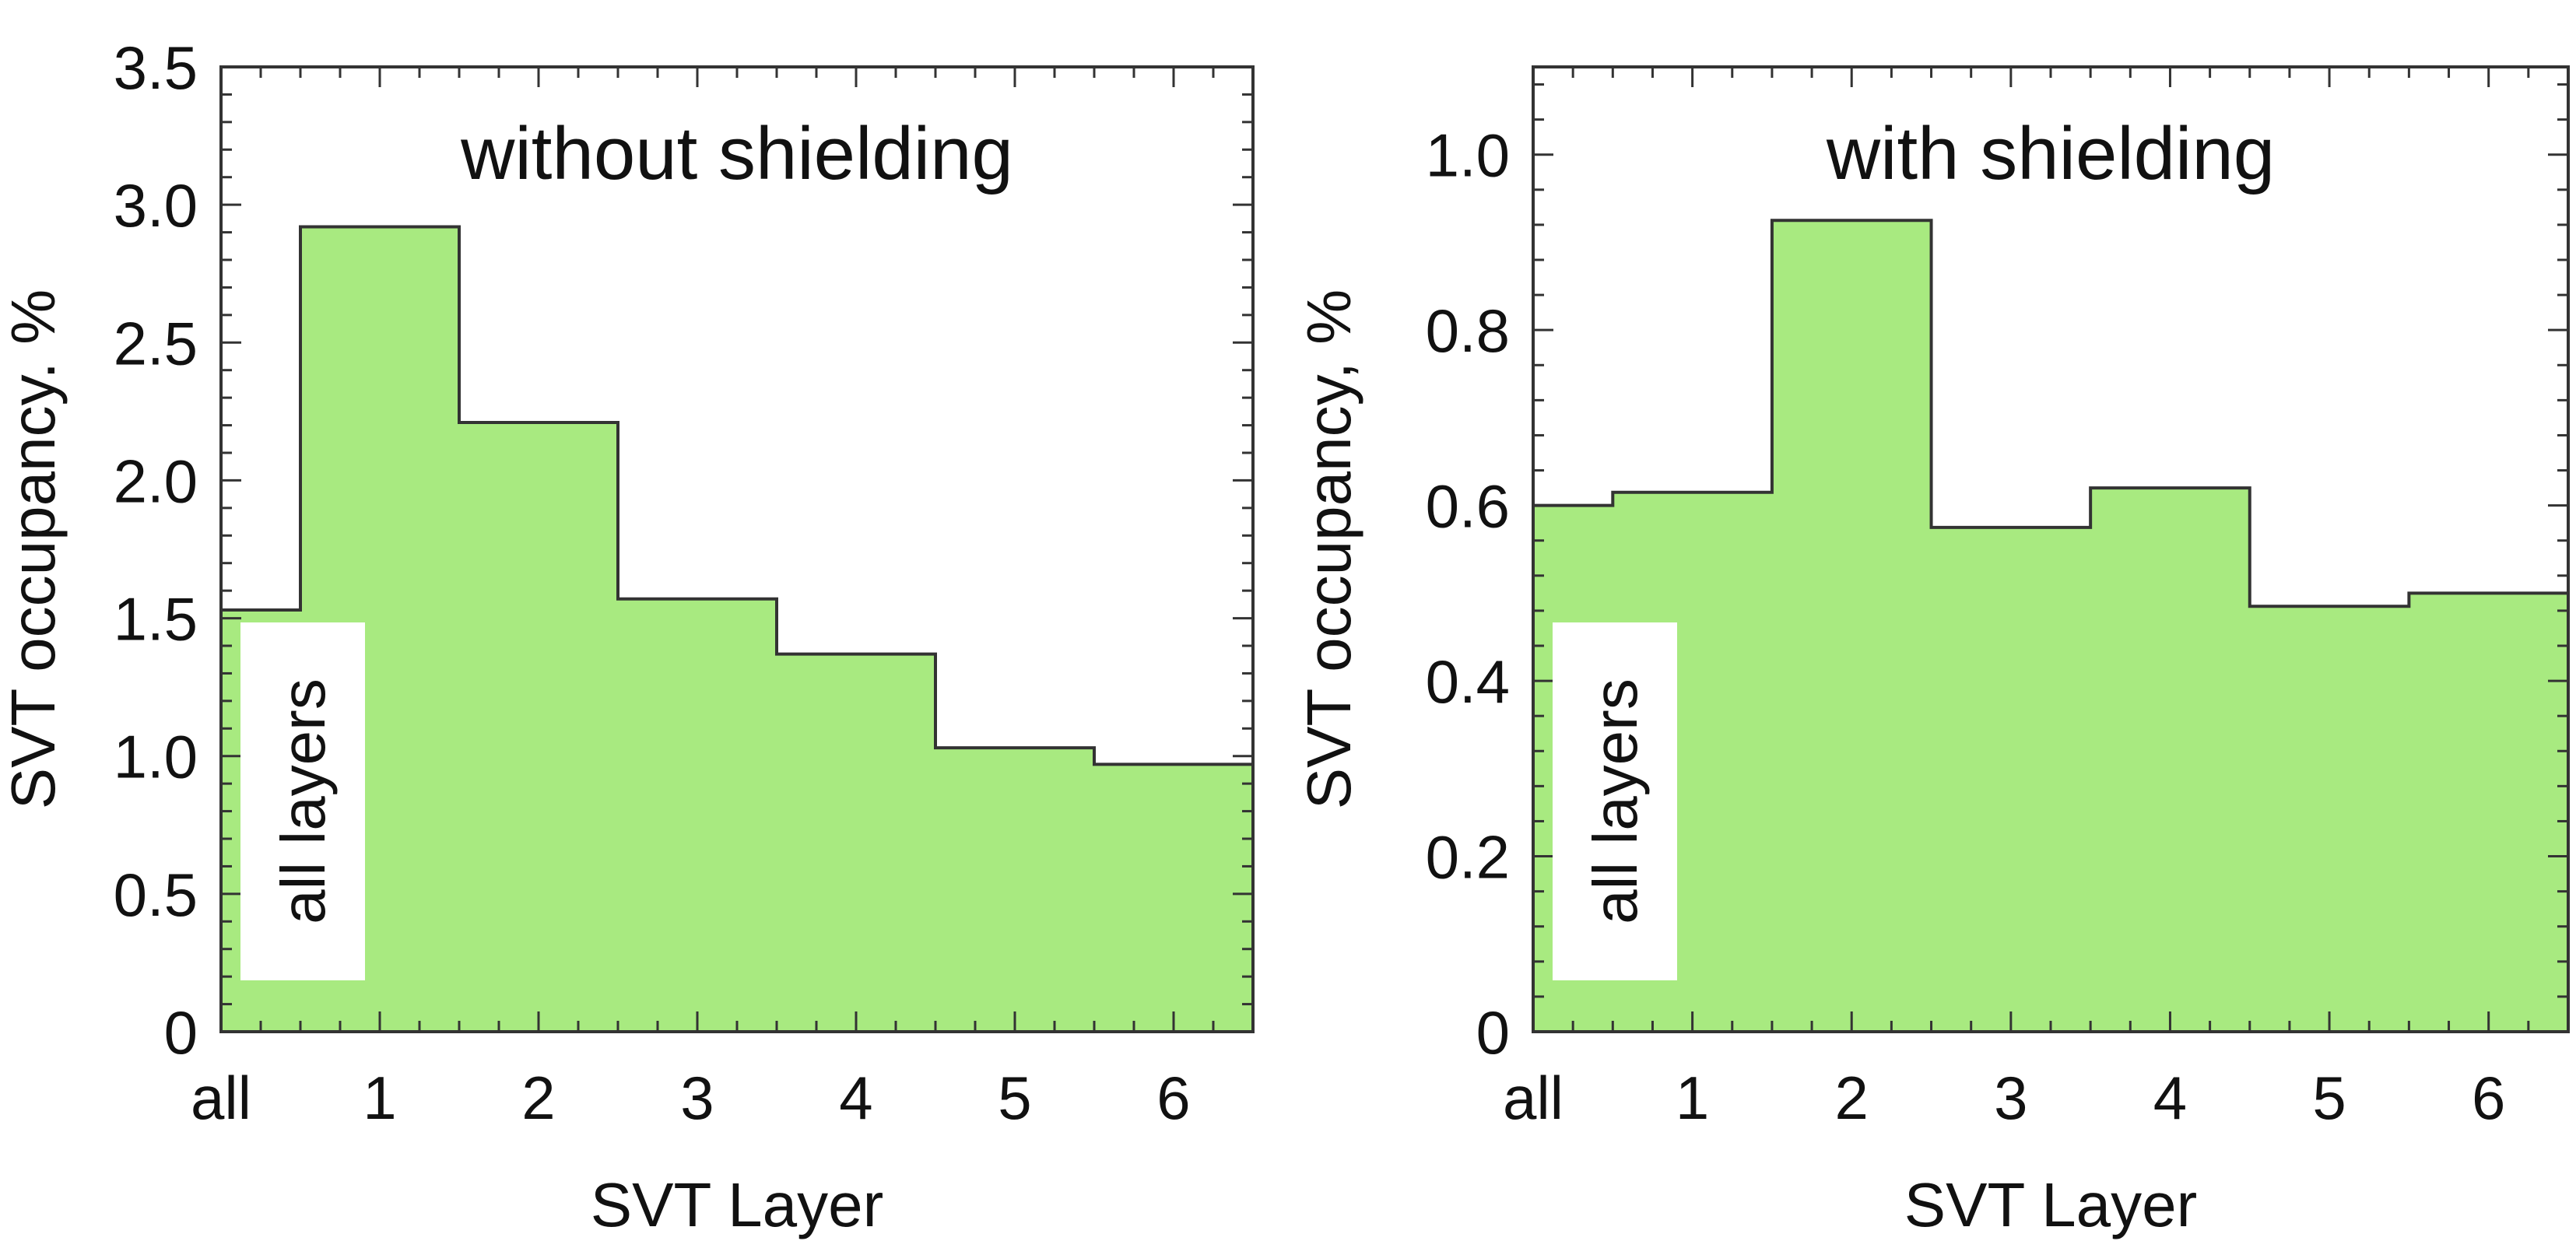  I want to click on y-tick-label: 2.5, so click(156, 343).